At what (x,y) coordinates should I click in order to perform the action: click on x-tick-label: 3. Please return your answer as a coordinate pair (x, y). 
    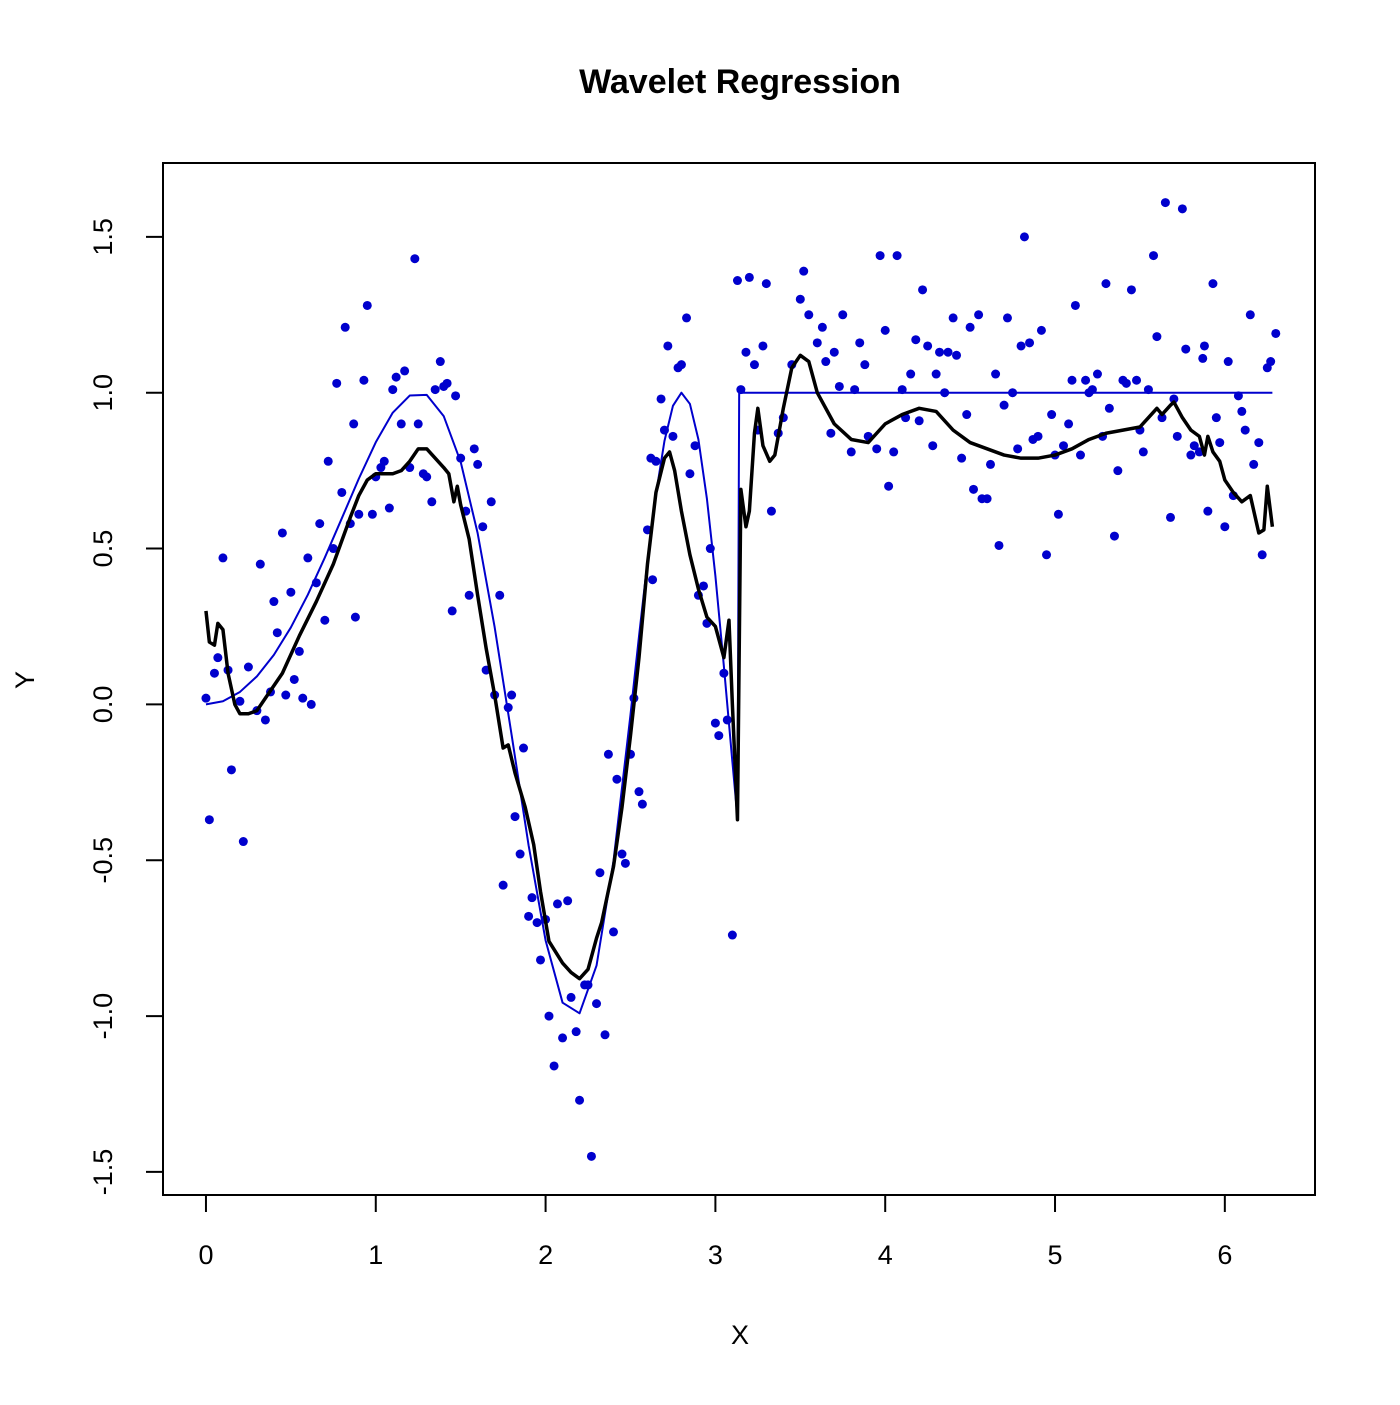
    Looking at the image, I should click on (715, 1255).